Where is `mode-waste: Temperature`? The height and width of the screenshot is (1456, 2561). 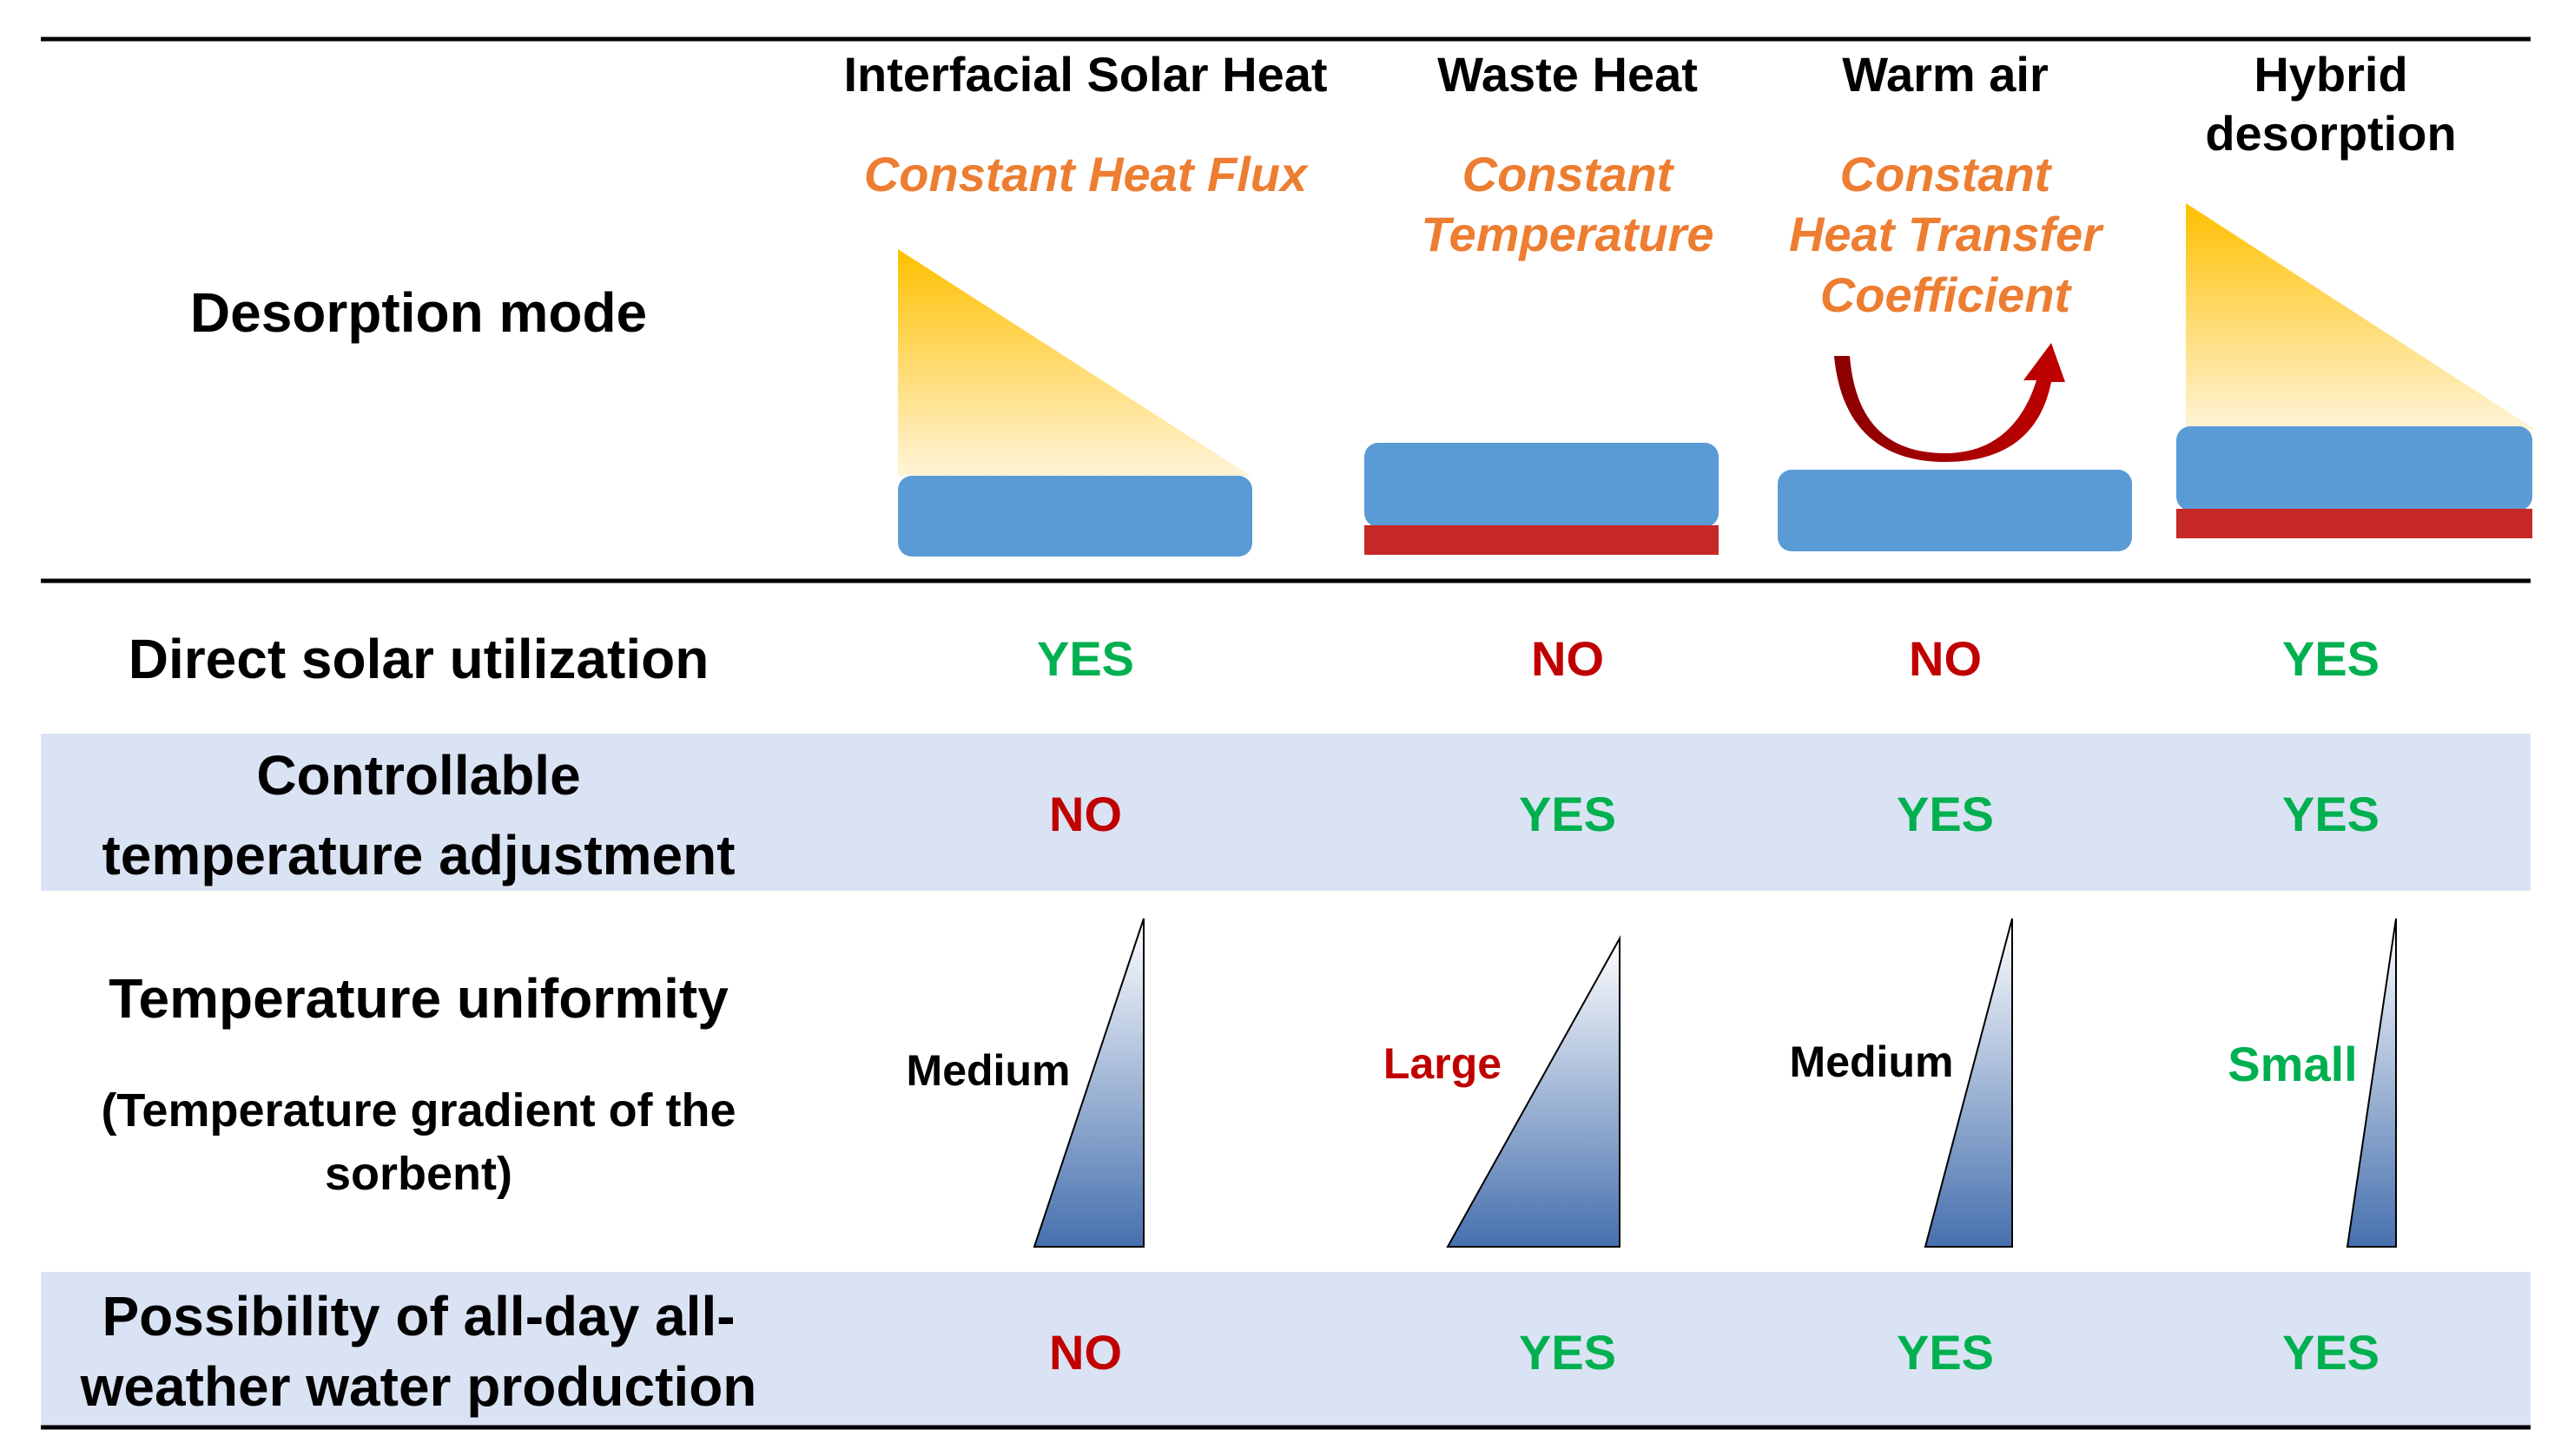 mode-waste: Temperature is located at coordinates (1567, 234).